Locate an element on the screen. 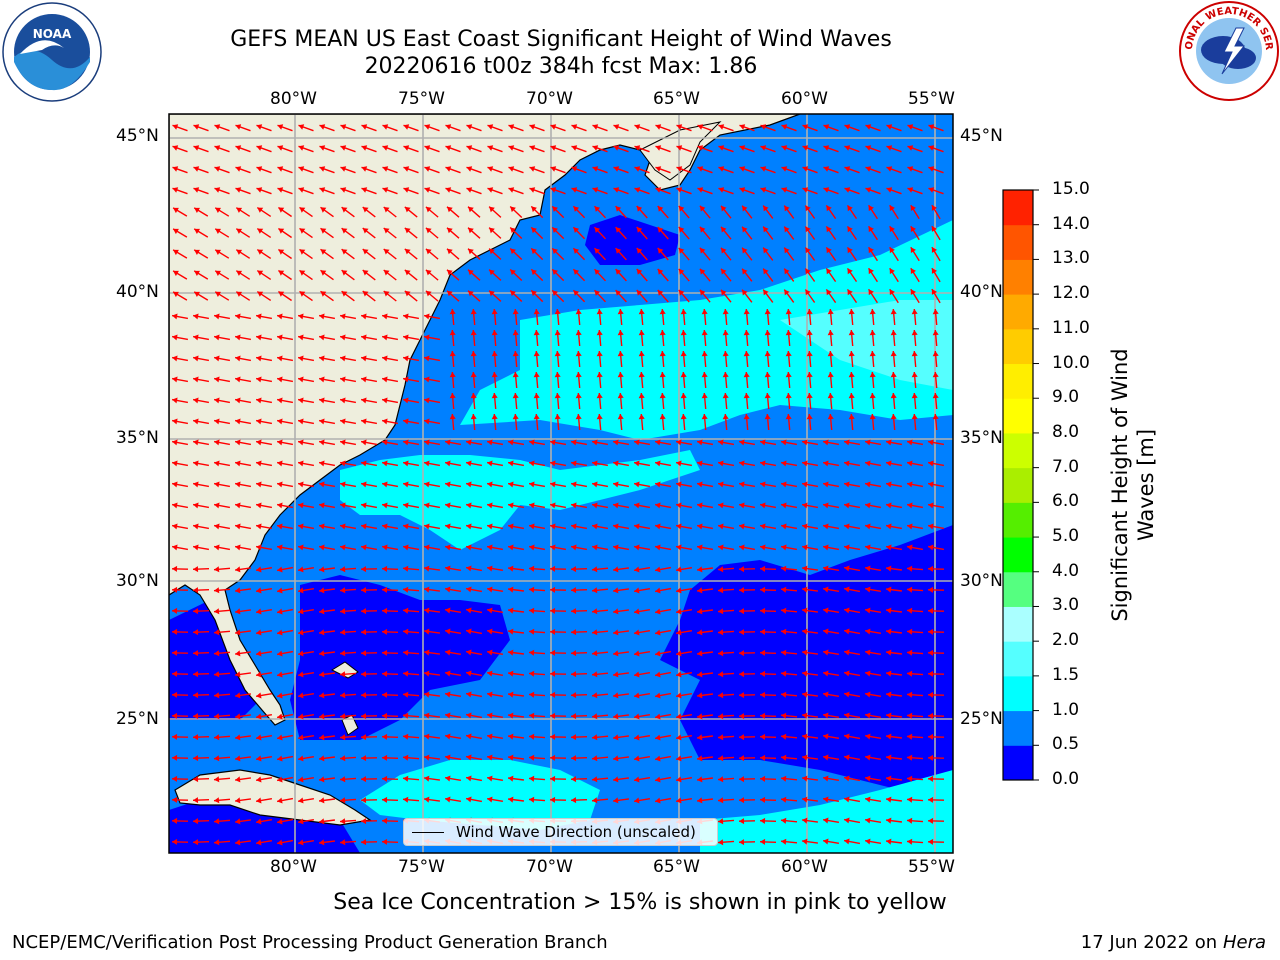 This screenshot has width=1280, height=960. lon-label-top-65w: 65°W is located at coordinates (676, 99).